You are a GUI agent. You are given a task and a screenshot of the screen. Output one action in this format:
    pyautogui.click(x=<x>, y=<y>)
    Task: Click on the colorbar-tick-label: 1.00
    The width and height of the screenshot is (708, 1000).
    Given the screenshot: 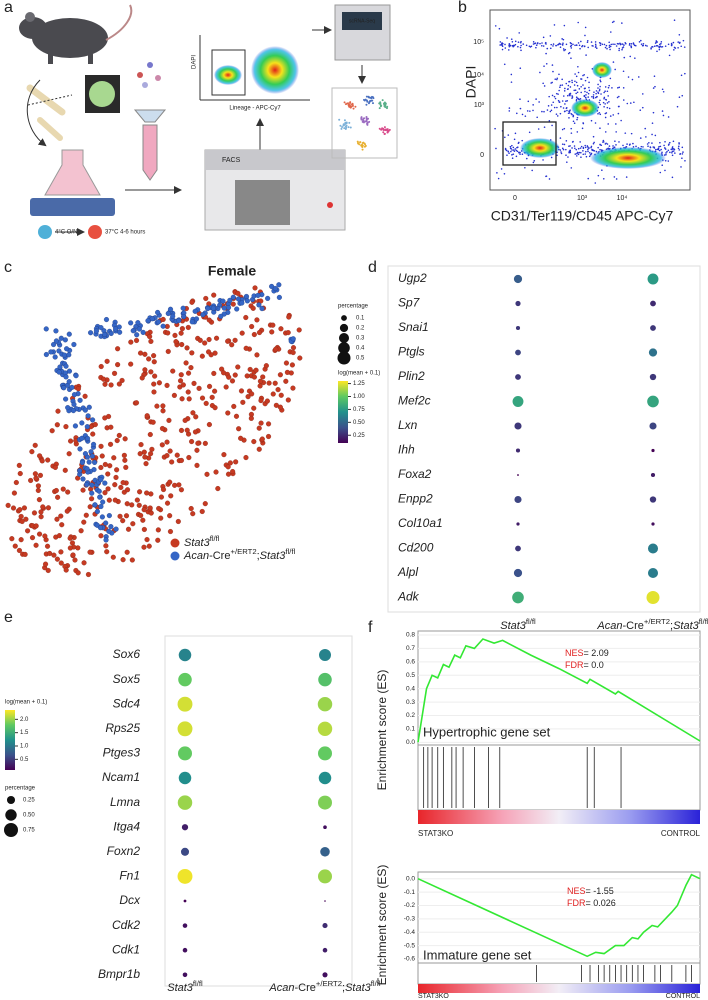 What is the action you would take?
    pyautogui.click(x=359, y=397)
    